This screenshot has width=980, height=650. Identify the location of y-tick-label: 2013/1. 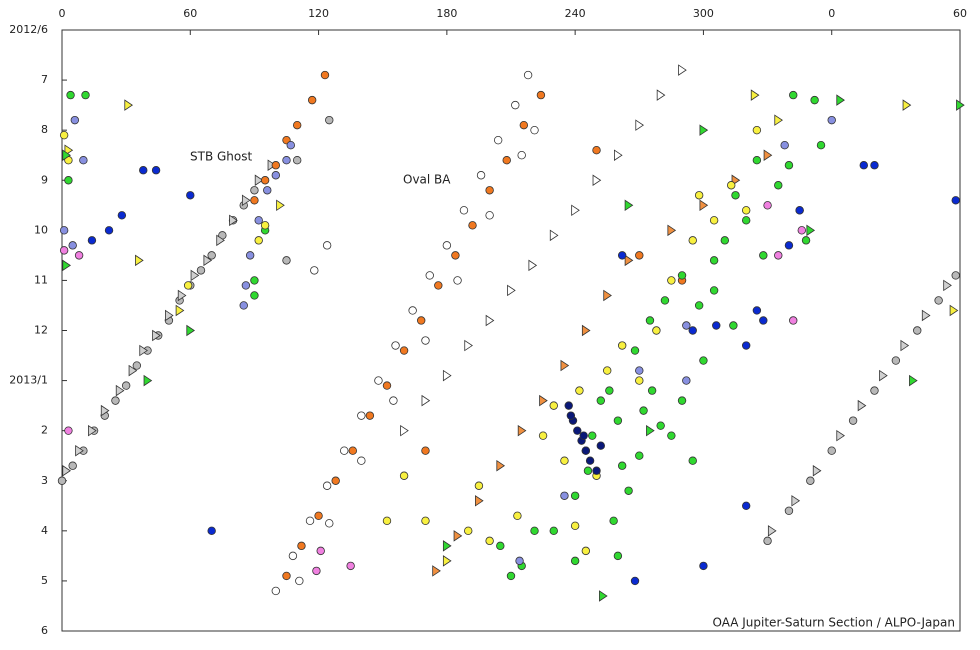
(28, 380).